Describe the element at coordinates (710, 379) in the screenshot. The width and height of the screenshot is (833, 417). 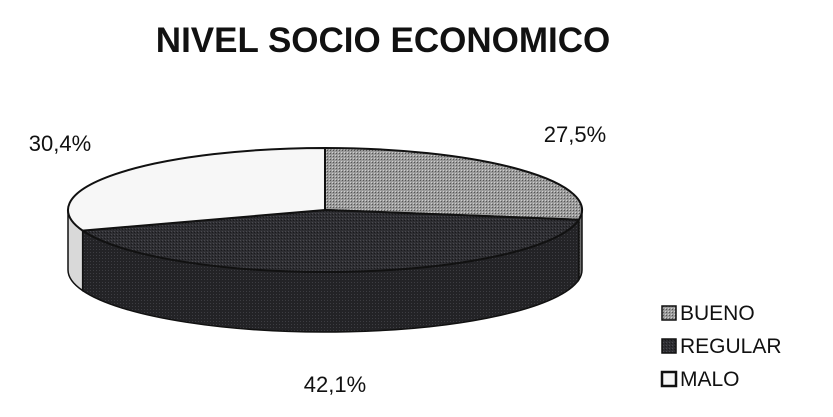
I see `legend-label-malo: MALO` at that location.